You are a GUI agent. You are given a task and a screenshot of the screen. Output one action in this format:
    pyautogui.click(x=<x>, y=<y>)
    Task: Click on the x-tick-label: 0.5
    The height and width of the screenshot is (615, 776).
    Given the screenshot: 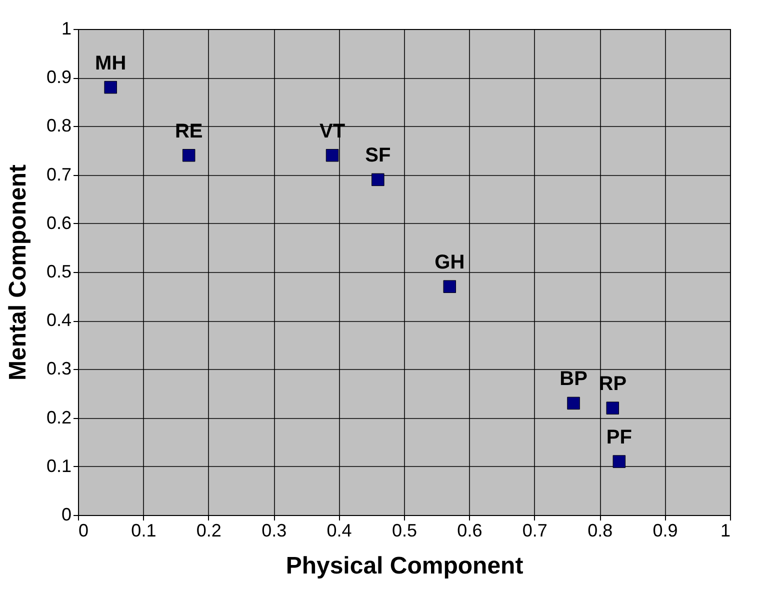 What is the action you would take?
    pyautogui.click(x=405, y=530)
    